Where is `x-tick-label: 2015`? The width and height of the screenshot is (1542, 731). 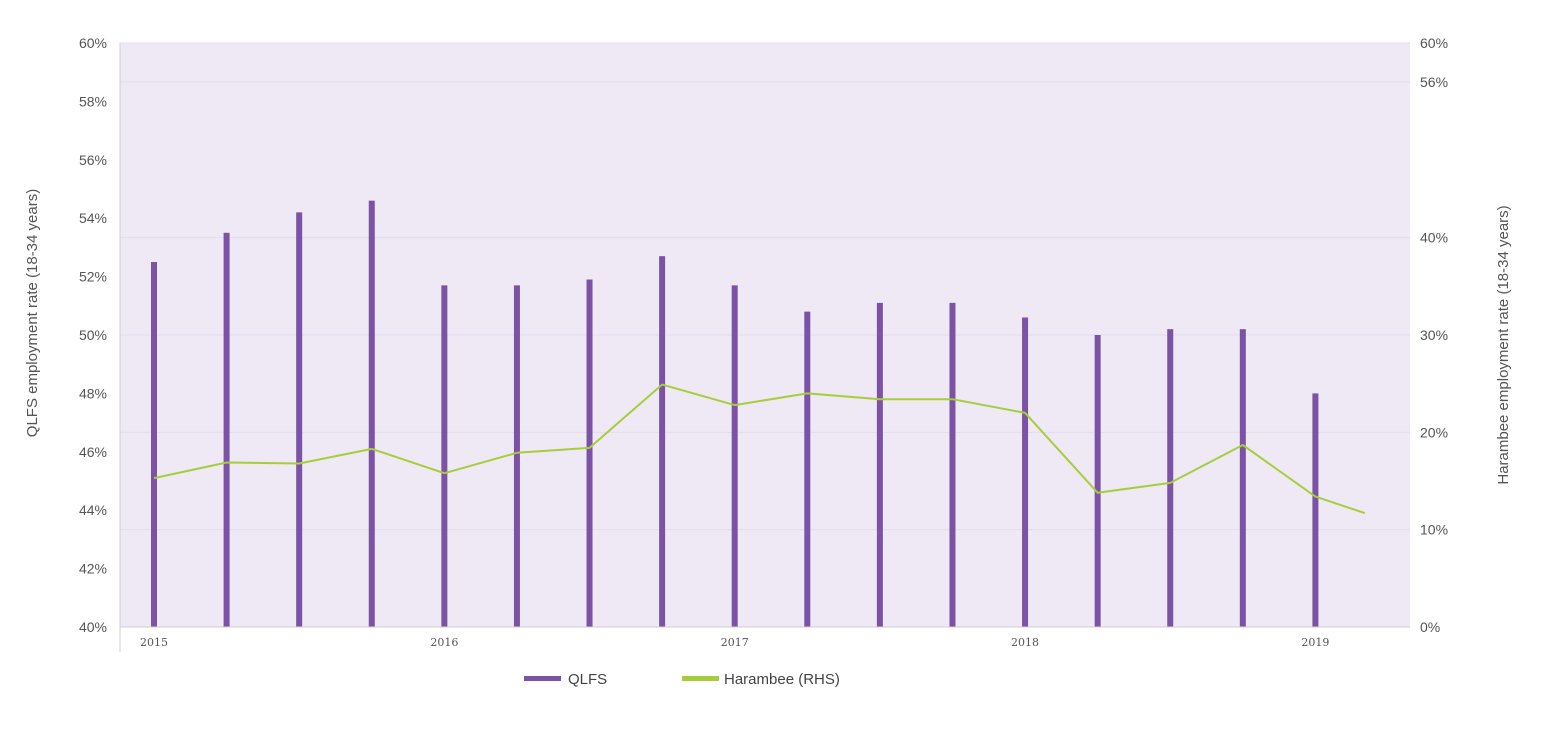
x-tick-label: 2015 is located at coordinates (154, 642).